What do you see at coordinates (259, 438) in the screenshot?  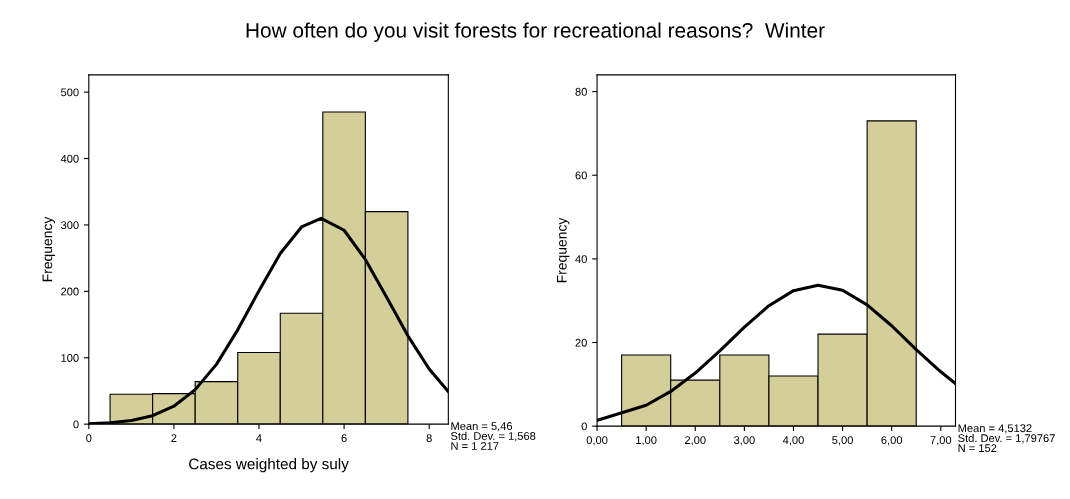 I see `x-tick-label: 4` at bounding box center [259, 438].